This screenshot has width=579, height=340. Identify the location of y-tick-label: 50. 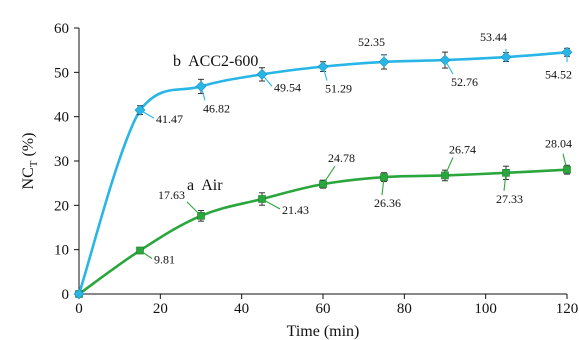
(61, 73).